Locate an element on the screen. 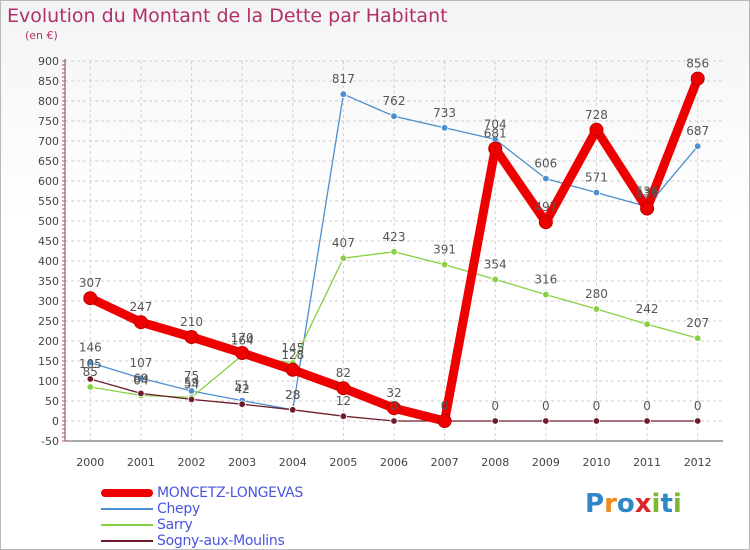 Image resolution: width=750 pixels, height=550 pixels. data-label-3: 69 is located at coordinates (140, 378).